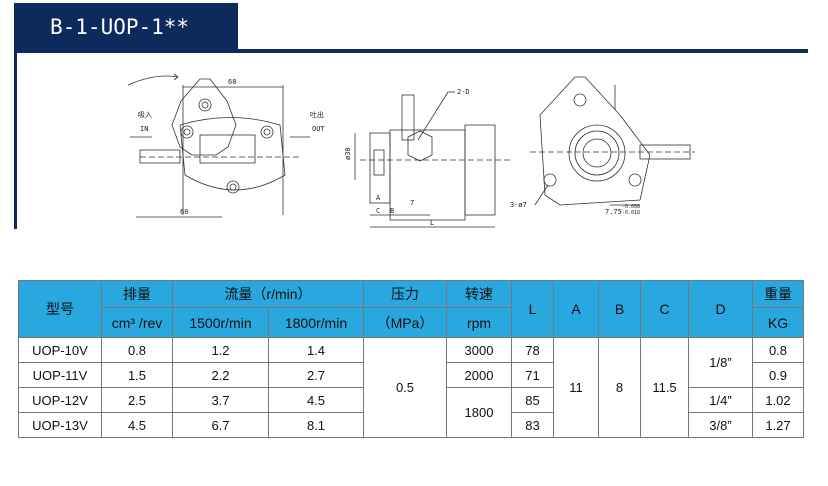 Image resolution: width=828 pixels, height=486 pixels. Describe the element at coordinates (778, 350) in the screenshot. I see `cell-weight: 0.8` at that location.